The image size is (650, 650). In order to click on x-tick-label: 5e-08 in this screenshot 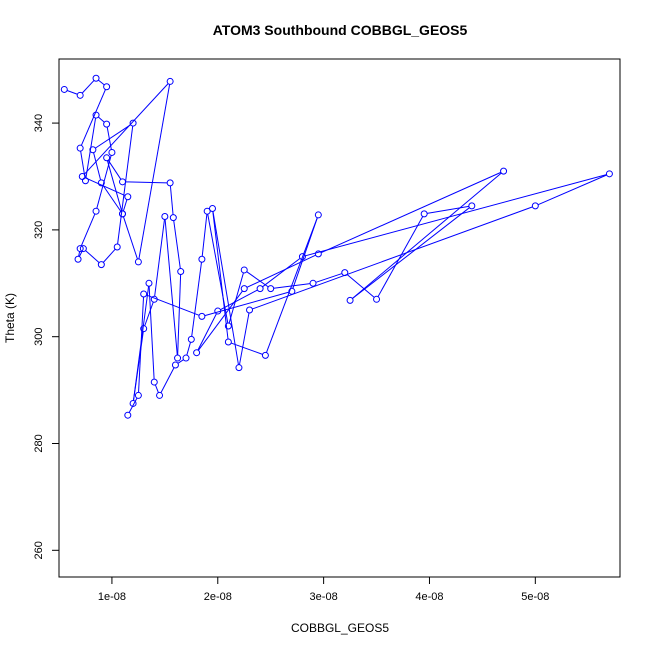, I will do `click(535, 597)`.